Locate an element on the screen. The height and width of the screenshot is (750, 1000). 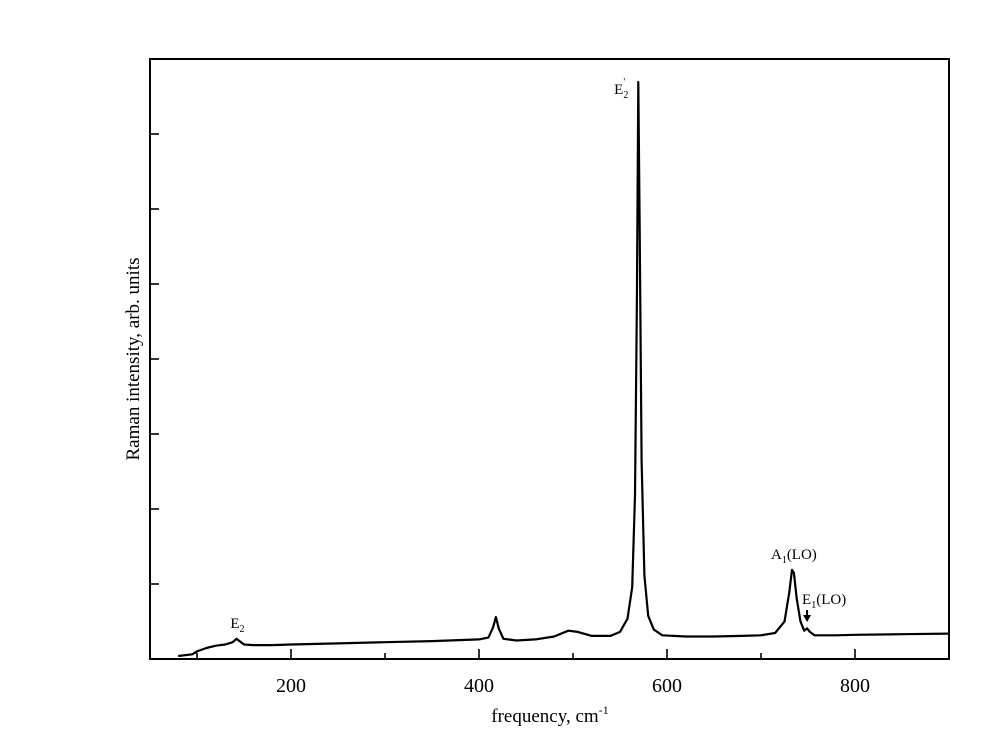
annotation-a1-lo: A1(LO) is located at coordinates (794, 556).